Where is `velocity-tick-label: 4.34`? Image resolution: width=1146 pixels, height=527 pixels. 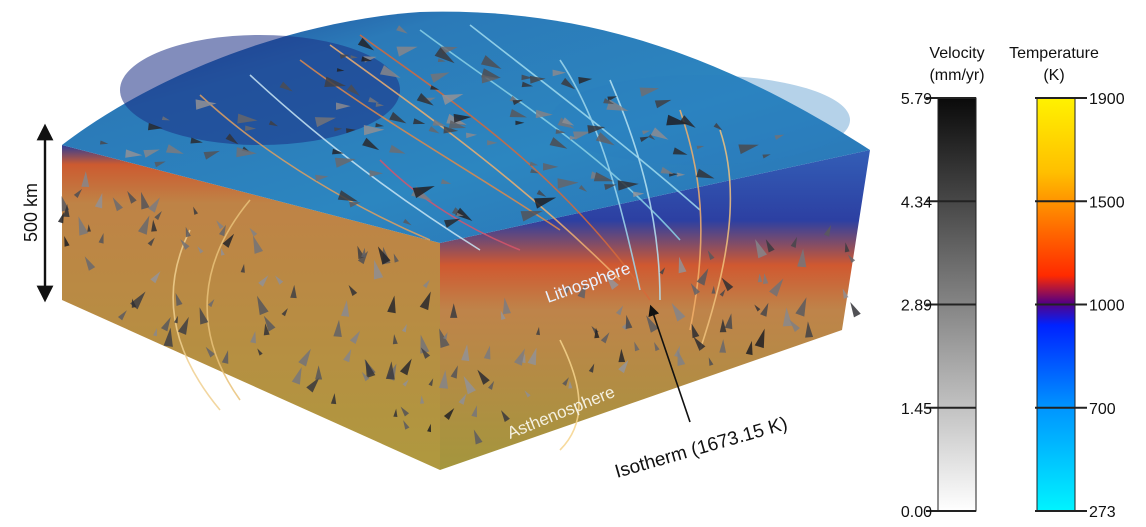
velocity-tick-label: 4.34 is located at coordinates (916, 202).